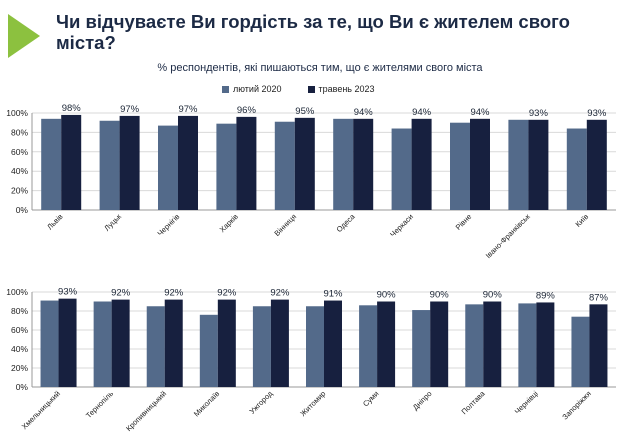 The width and height of the screenshot is (640, 438). I want to click on data-label: 95%, so click(305, 111).